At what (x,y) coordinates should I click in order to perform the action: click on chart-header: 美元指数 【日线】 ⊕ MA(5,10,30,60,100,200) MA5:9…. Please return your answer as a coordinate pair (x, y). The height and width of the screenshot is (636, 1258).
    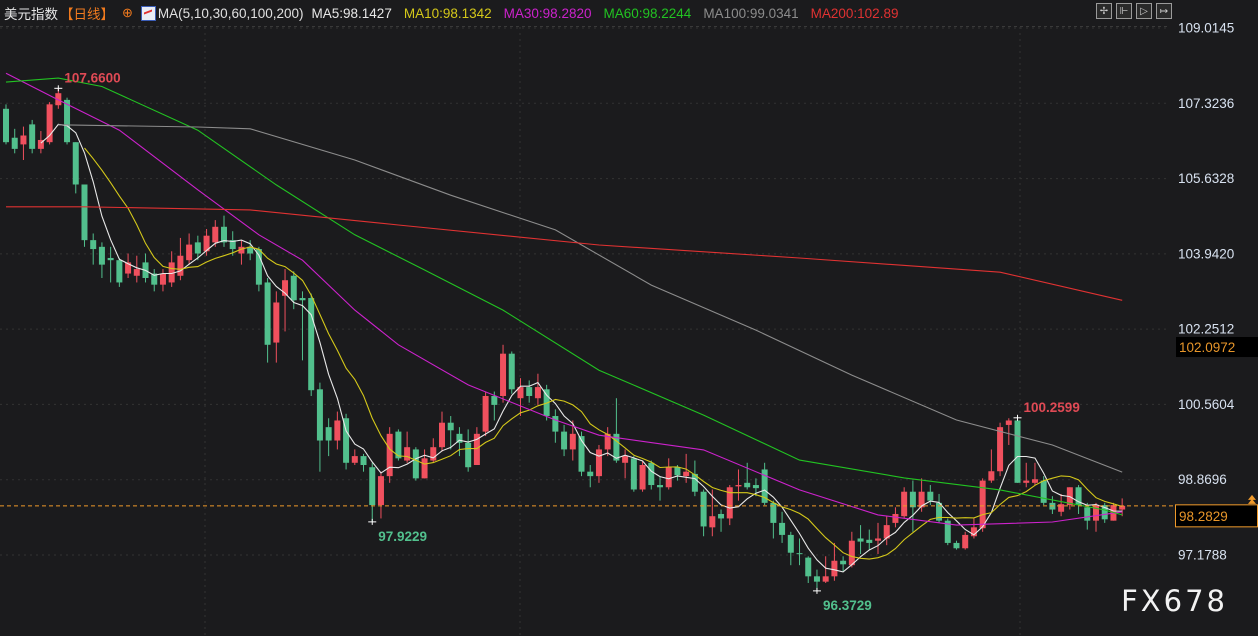
    Looking at the image, I should click on (545, 13).